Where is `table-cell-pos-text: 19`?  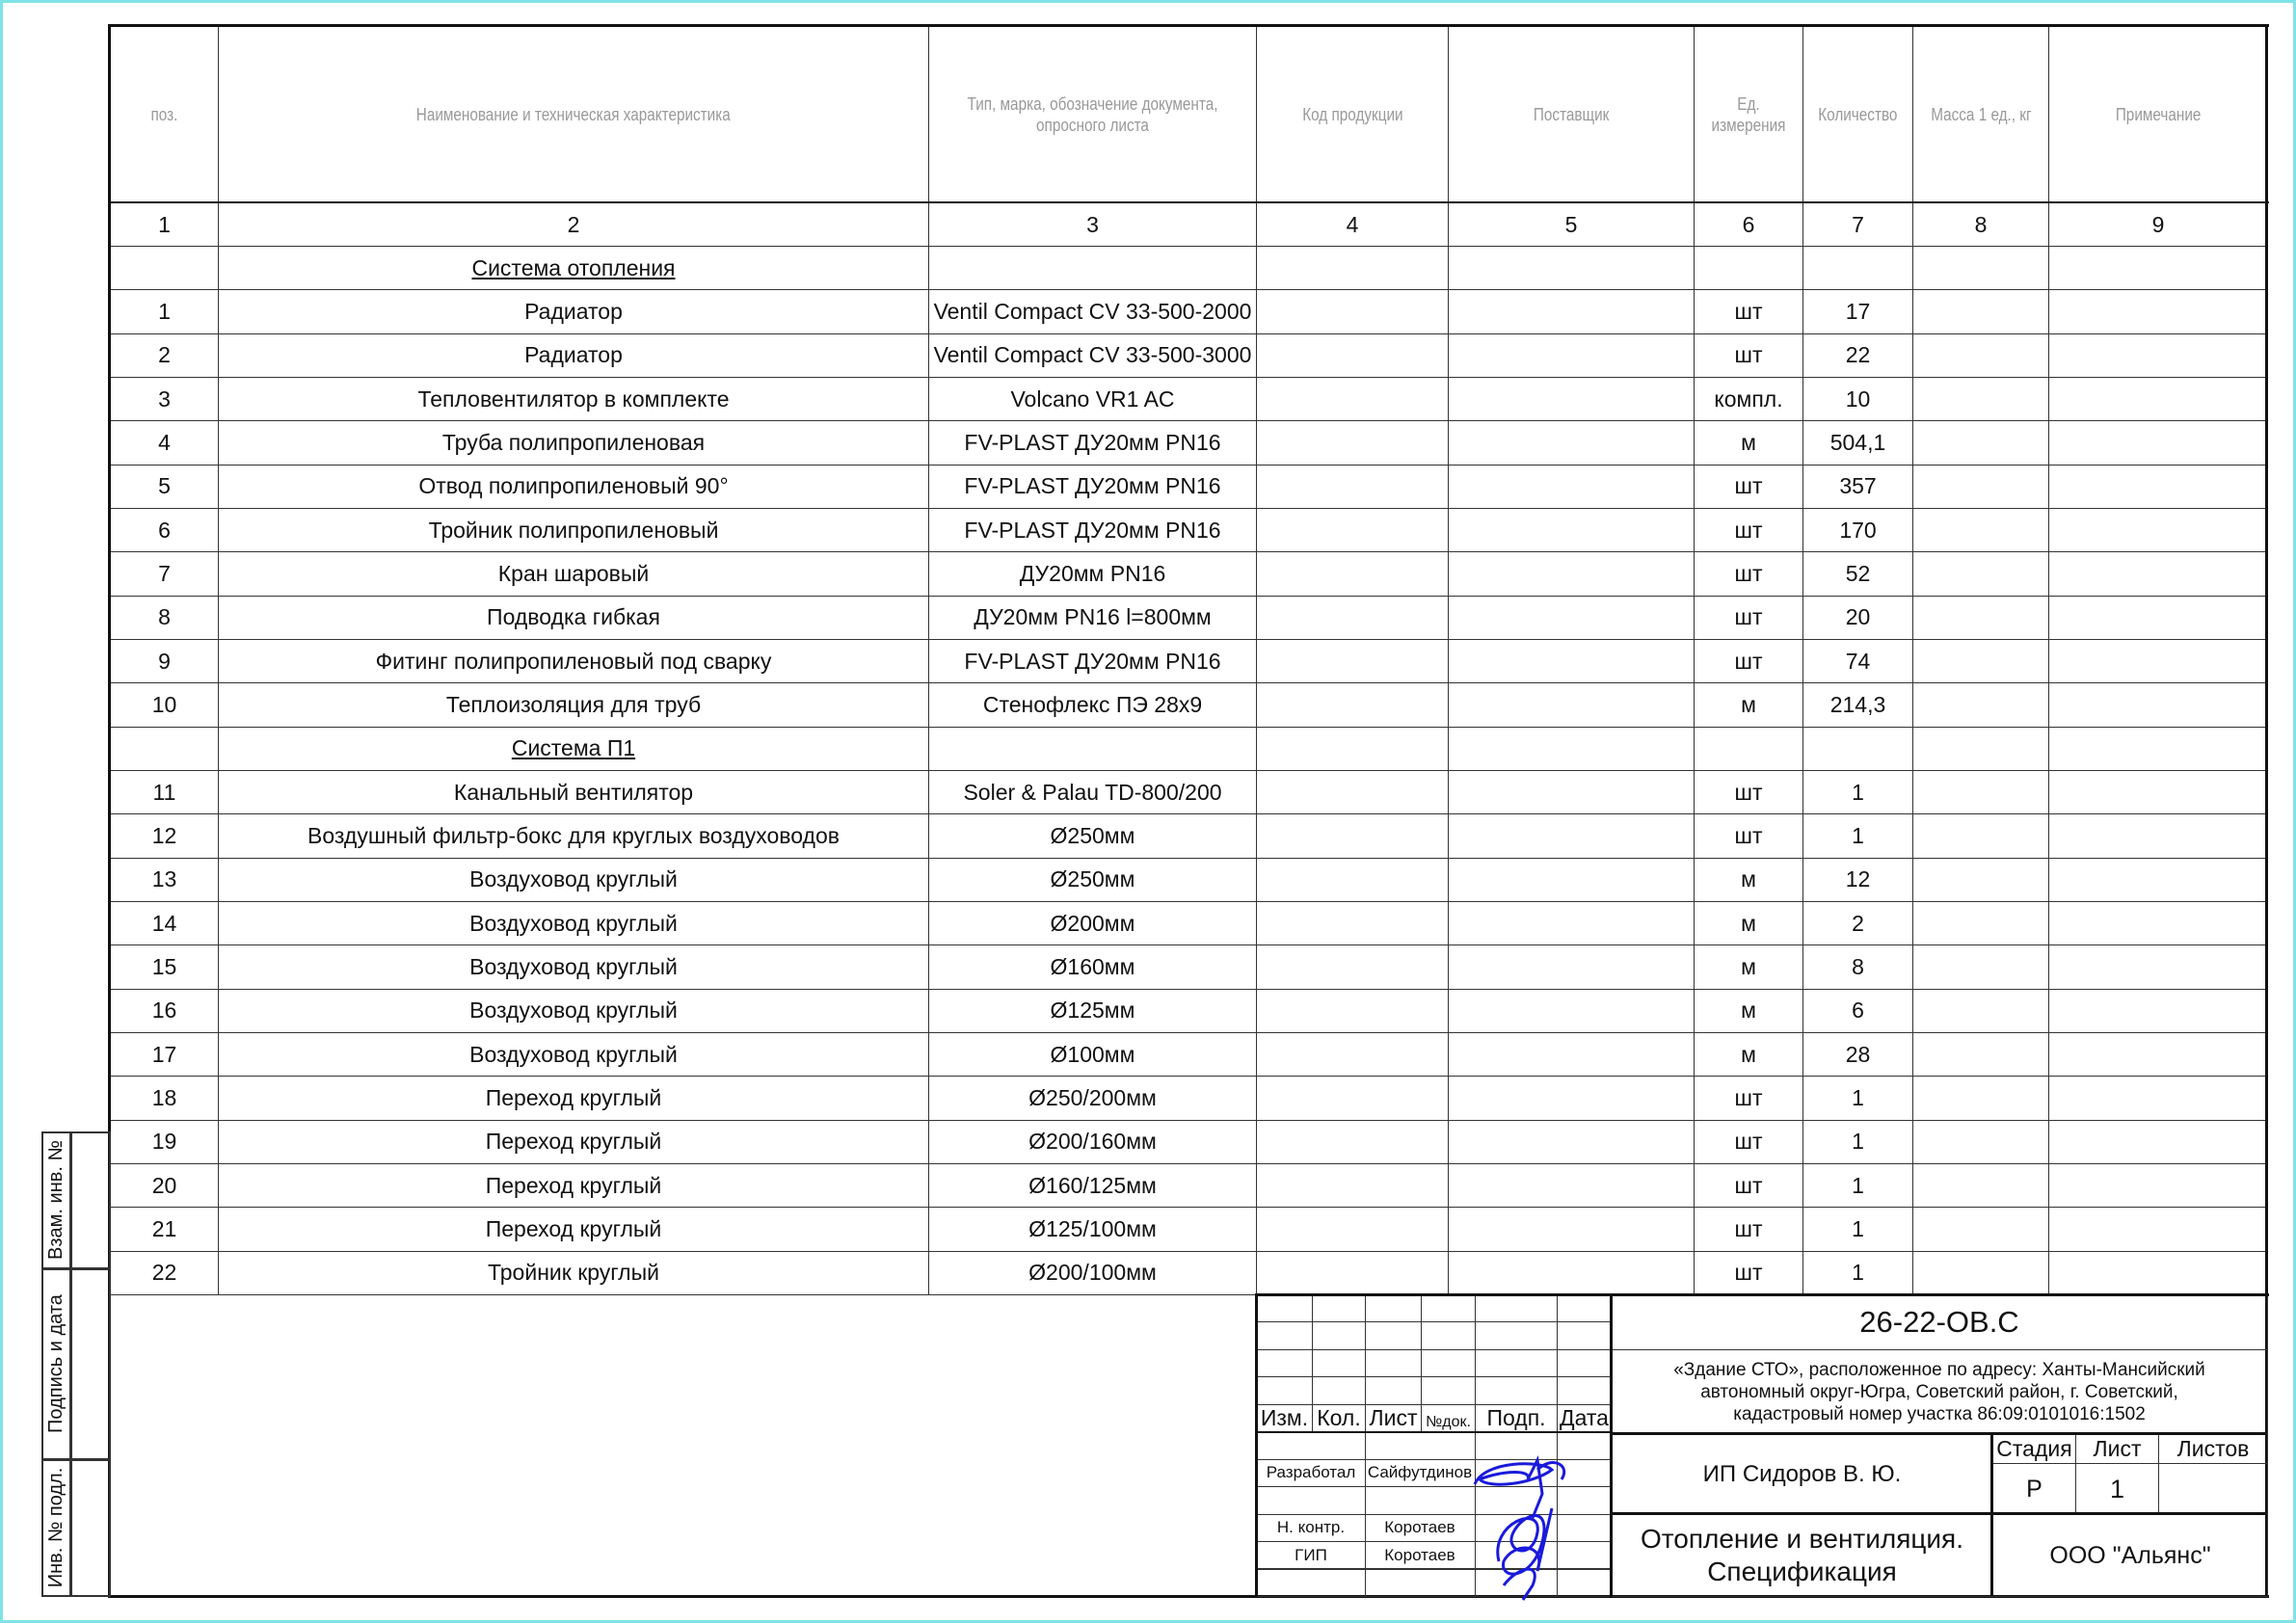
table-cell-pos-text: 19 is located at coordinates (164, 1142).